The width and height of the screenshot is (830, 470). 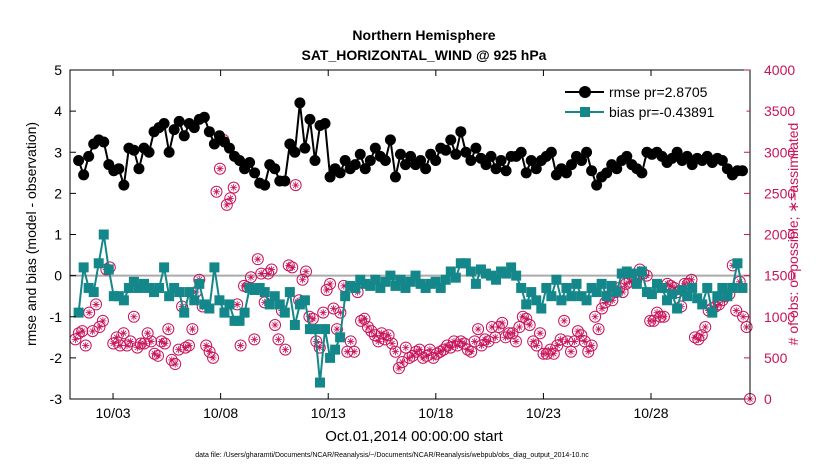 I want to click on chart-title: Northern Hemisphere, so click(x=423, y=35).